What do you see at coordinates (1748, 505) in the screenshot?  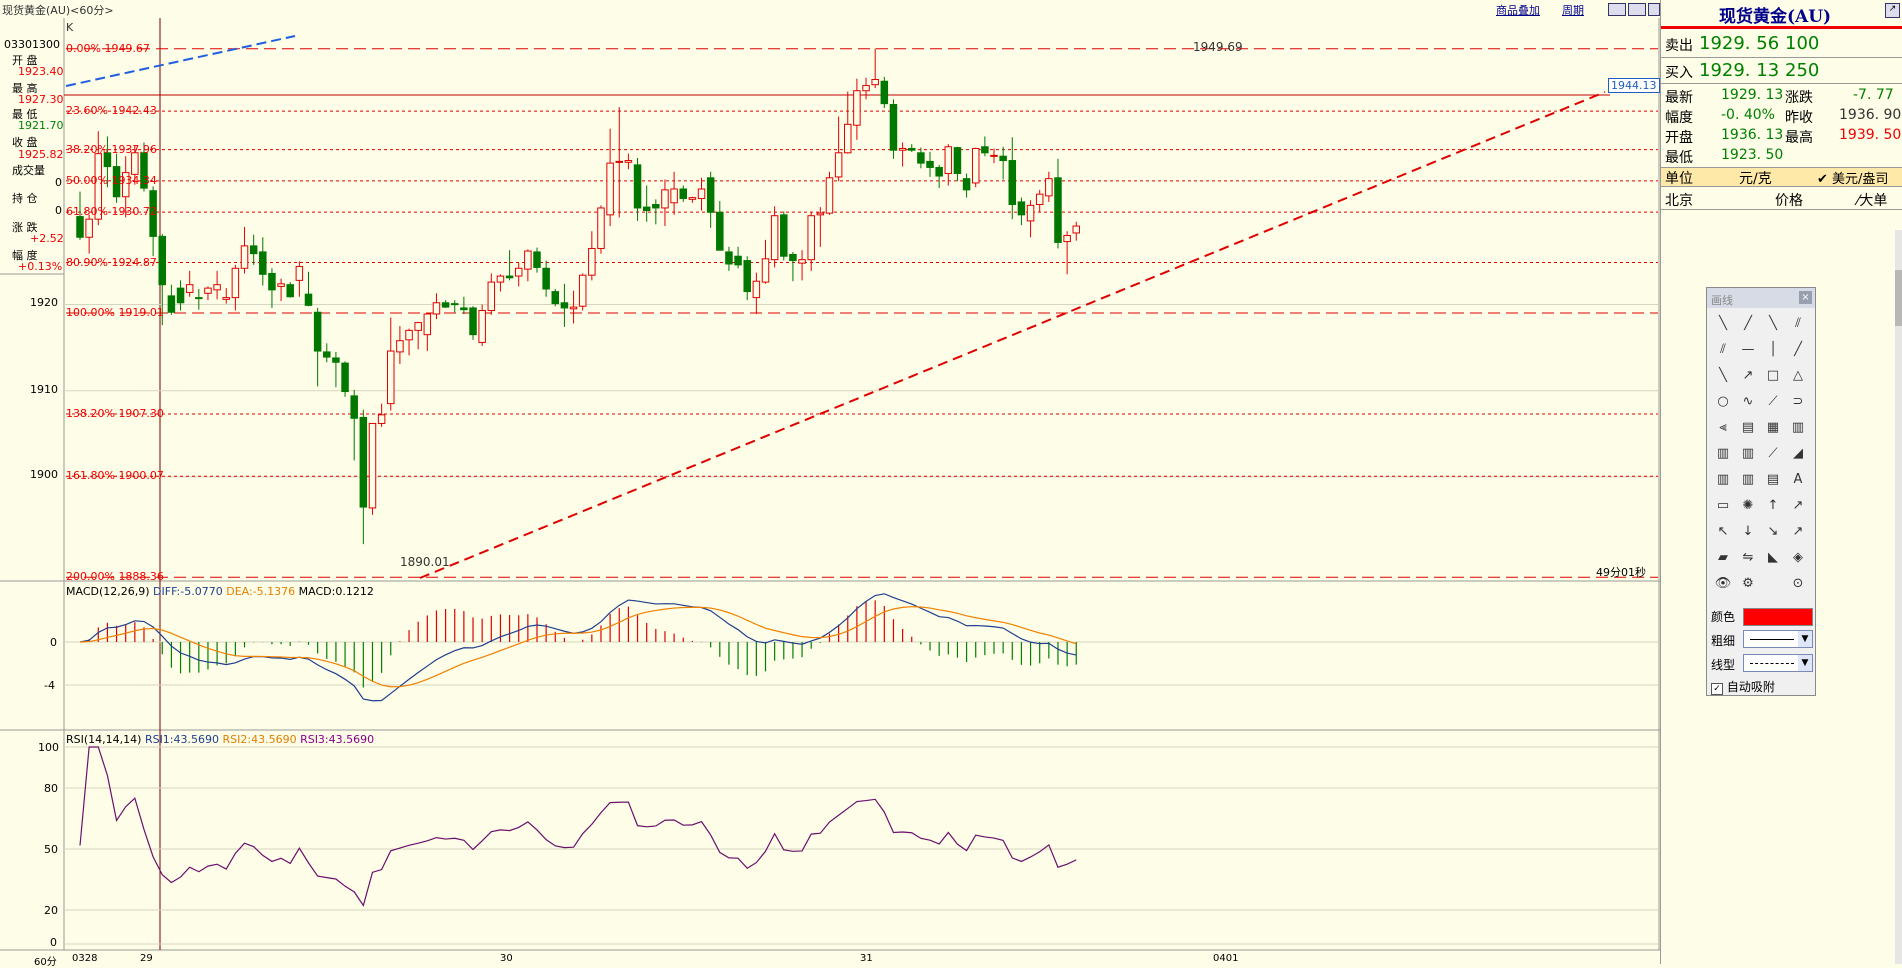 I see `target-icon: ✺` at bounding box center [1748, 505].